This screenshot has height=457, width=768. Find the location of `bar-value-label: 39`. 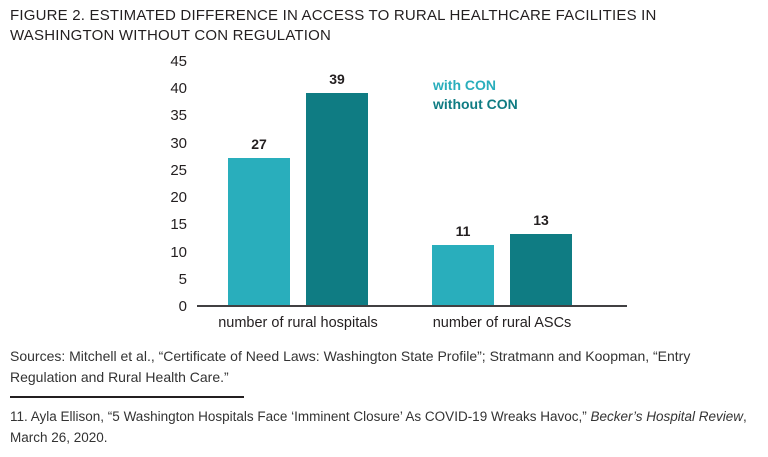

bar-value-label: 39 is located at coordinates (337, 78).